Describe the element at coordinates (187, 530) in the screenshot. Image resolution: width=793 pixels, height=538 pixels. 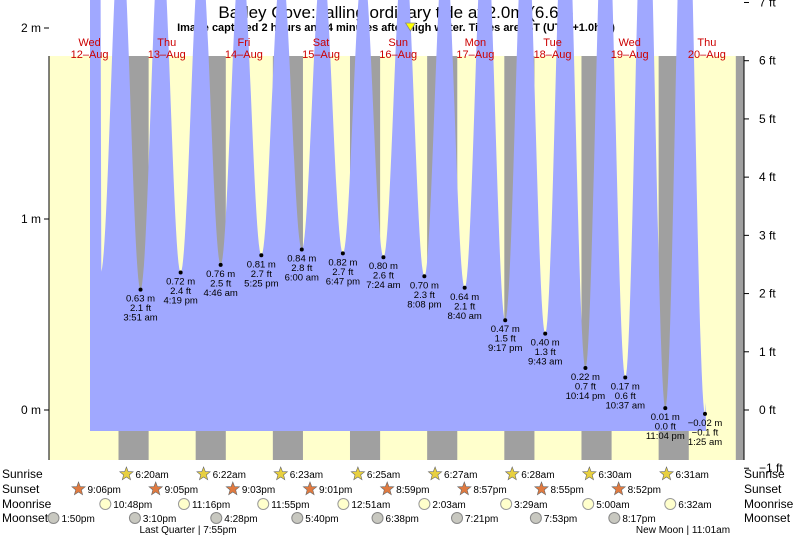
I see `moon-phase-last-quarter: Last Quarter | 7:55pm` at that location.